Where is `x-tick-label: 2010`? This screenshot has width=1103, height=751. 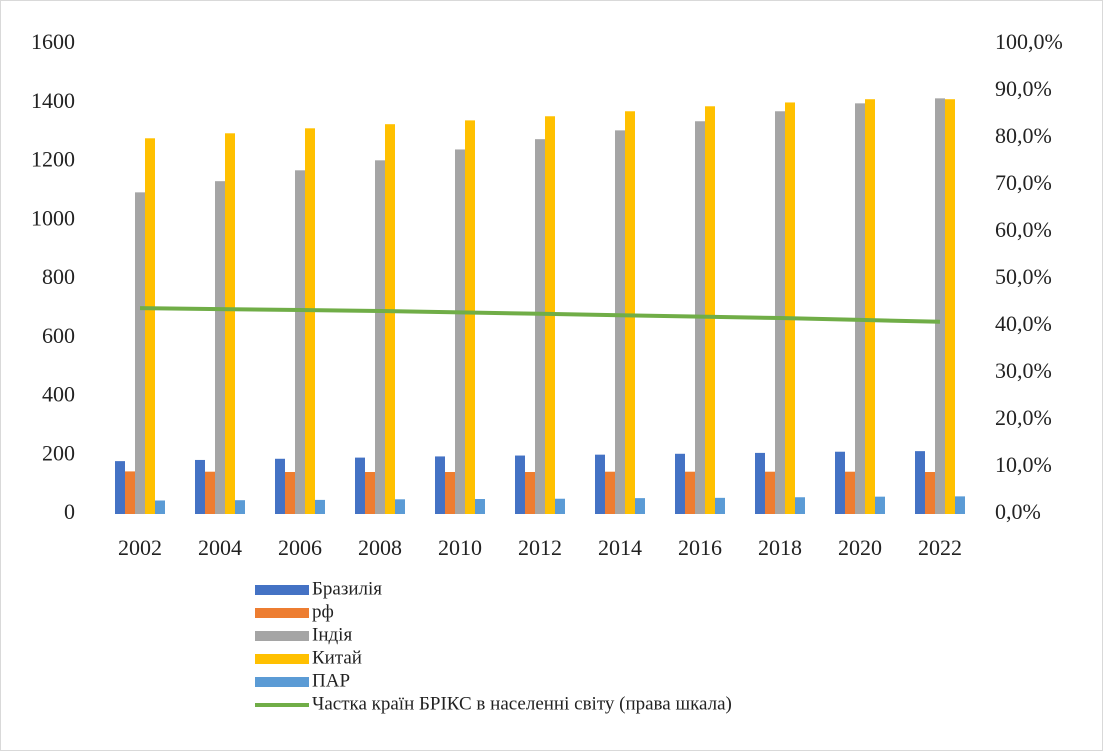 x-tick-label: 2010 is located at coordinates (460, 547).